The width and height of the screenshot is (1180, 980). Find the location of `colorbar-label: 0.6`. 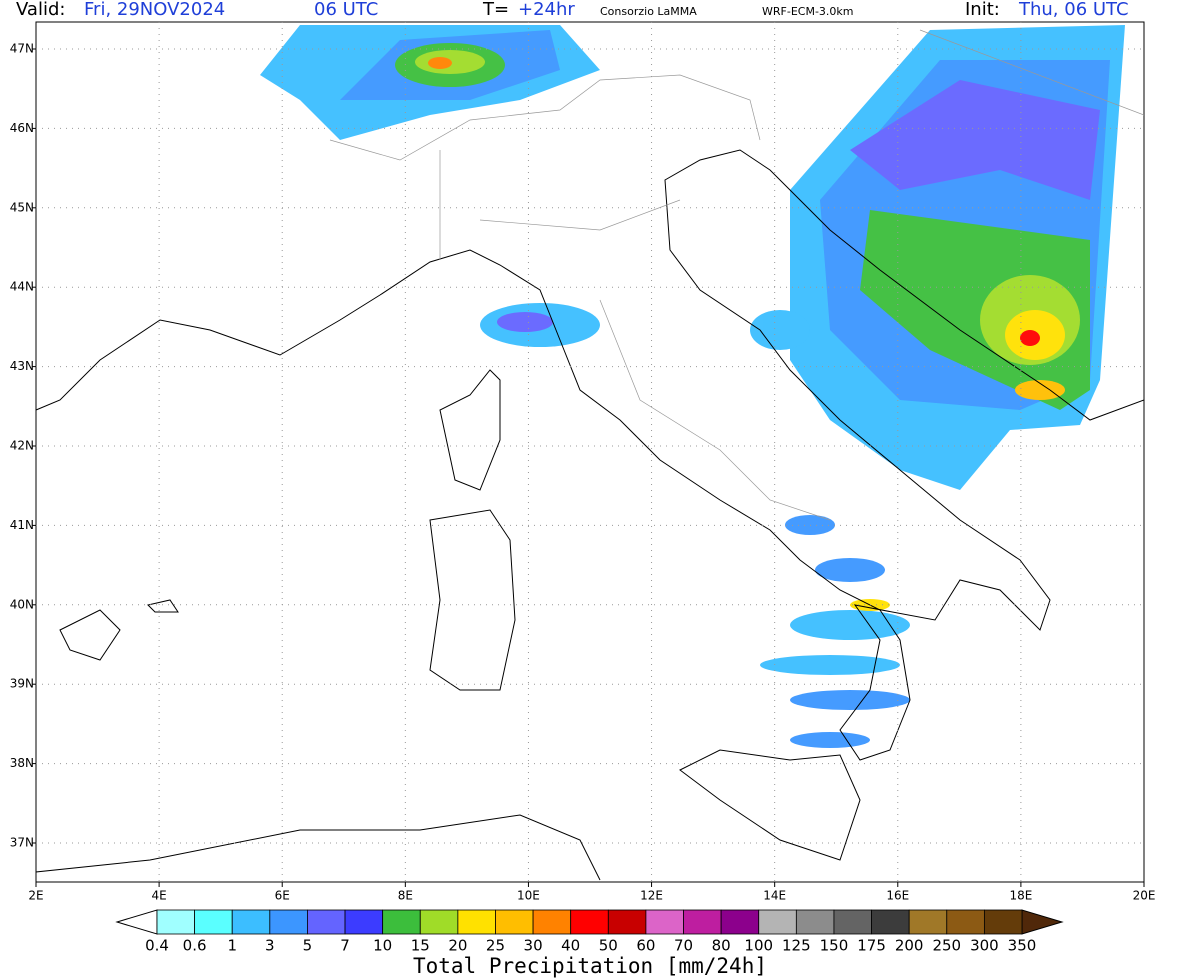

colorbar-label: 0.6 is located at coordinates (195, 946).